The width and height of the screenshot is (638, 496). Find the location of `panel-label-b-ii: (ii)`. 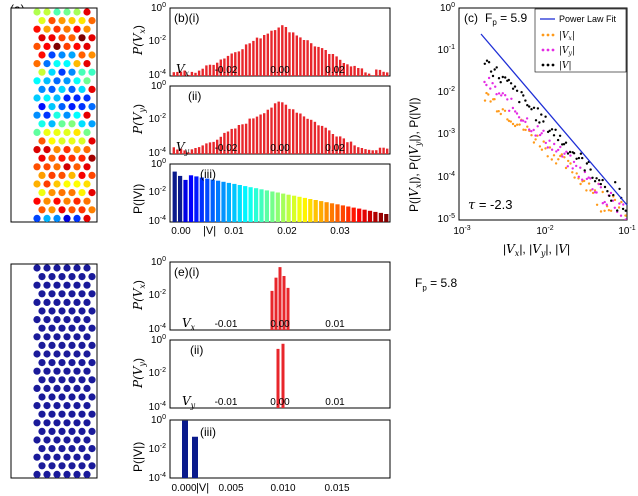

panel-label-b-ii: (ii) is located at coordinates (194, 96).